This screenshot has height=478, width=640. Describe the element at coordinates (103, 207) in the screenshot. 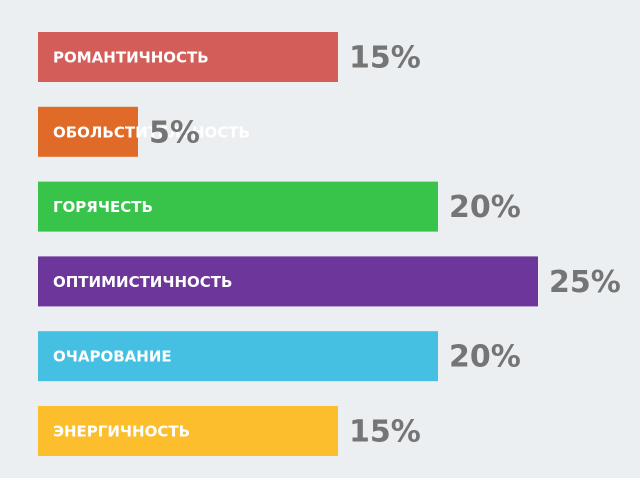

I see `bar-label: ГОРЯЧЕСТЬ` at that location.